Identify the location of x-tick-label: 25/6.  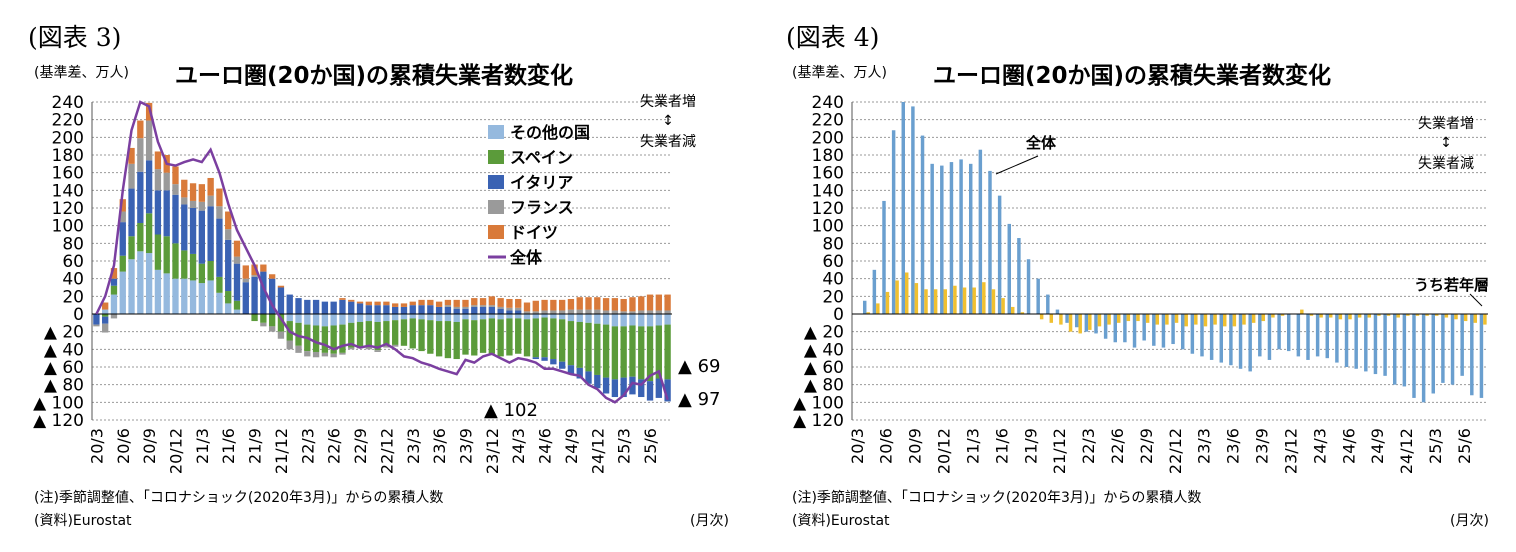
(650, 446).